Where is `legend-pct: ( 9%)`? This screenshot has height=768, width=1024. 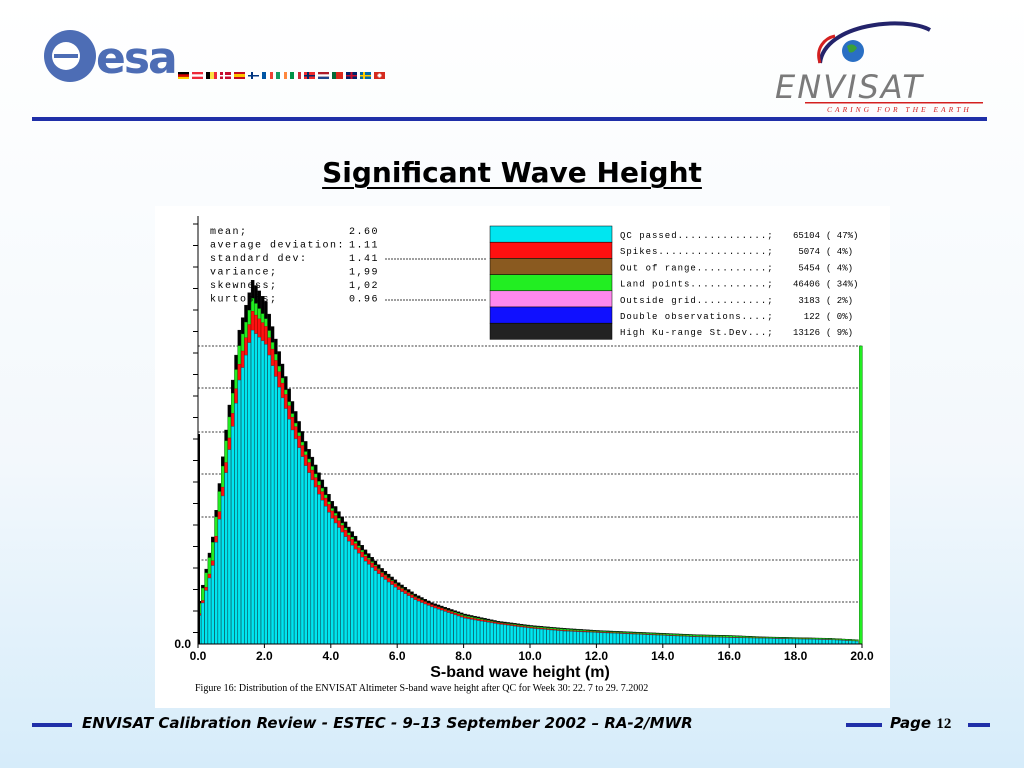 legend-pct: ( 9%) is located at coordinates (839, 333).